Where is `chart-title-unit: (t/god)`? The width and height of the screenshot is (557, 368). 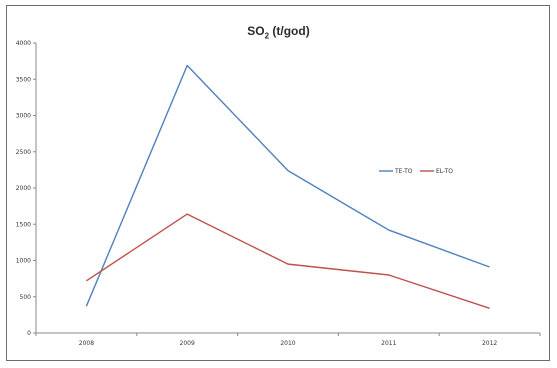
chart-title-unit: (t/god) is located at coordinates (289, 31).